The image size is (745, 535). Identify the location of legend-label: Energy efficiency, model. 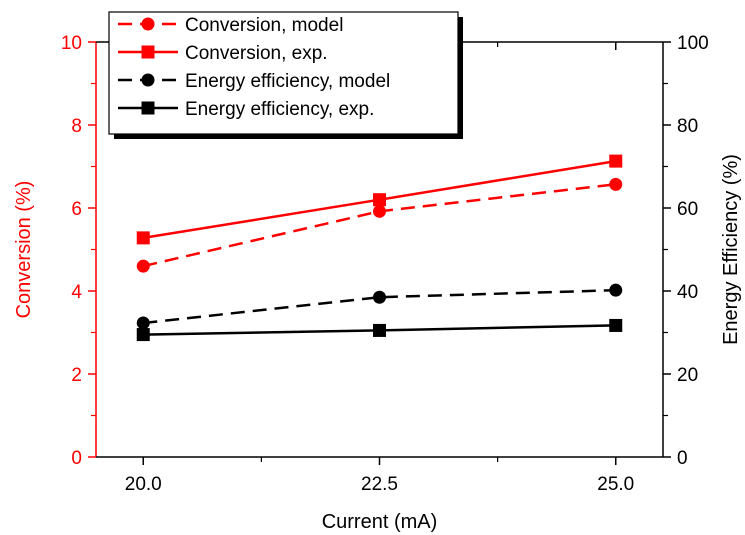
(287, 81).